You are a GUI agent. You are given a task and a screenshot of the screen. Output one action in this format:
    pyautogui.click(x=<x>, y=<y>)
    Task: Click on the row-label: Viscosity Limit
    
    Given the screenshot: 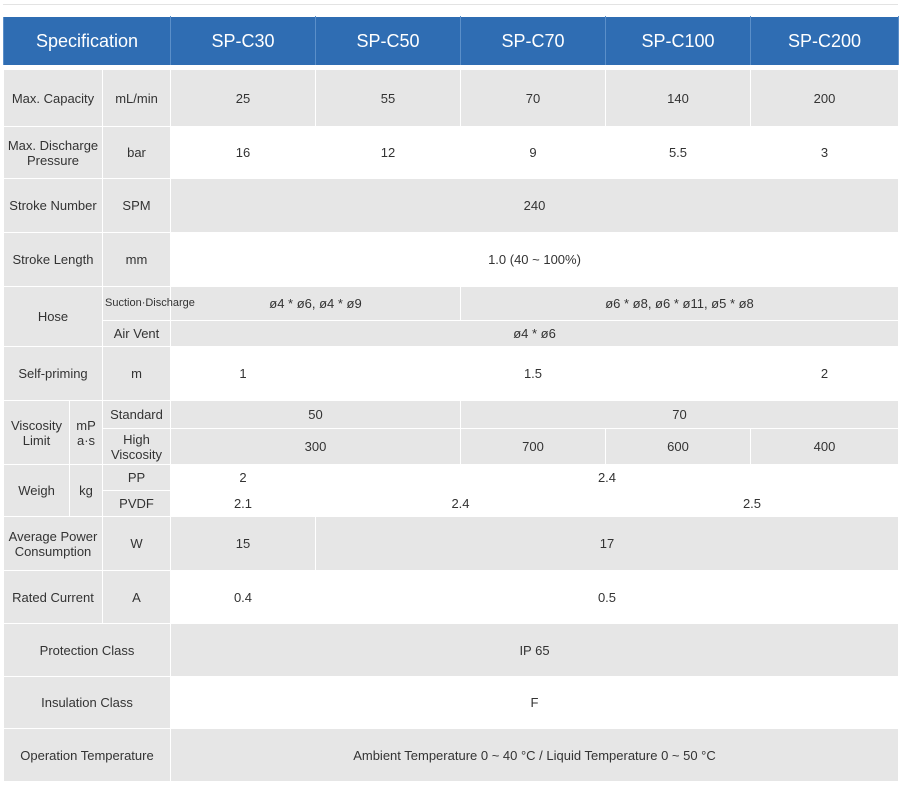 What is the action you would take?
    pyautogui.click(x=36, y=432)
    